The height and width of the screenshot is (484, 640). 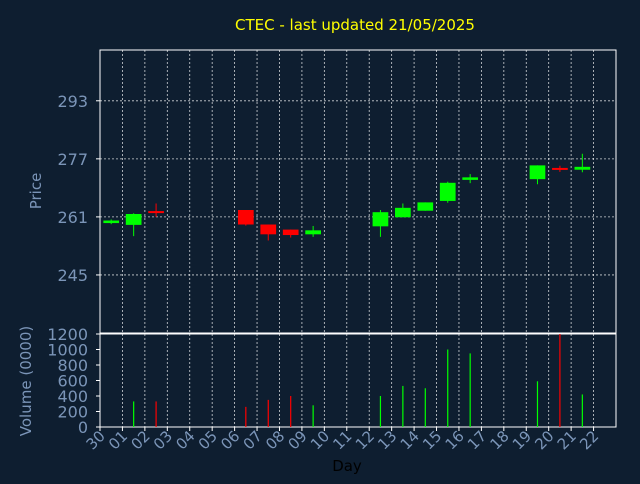 What do you see at coordinates (72, 275) in the screenshot?
I see `price-tick-label: 245` at bounding box center [72, 275].